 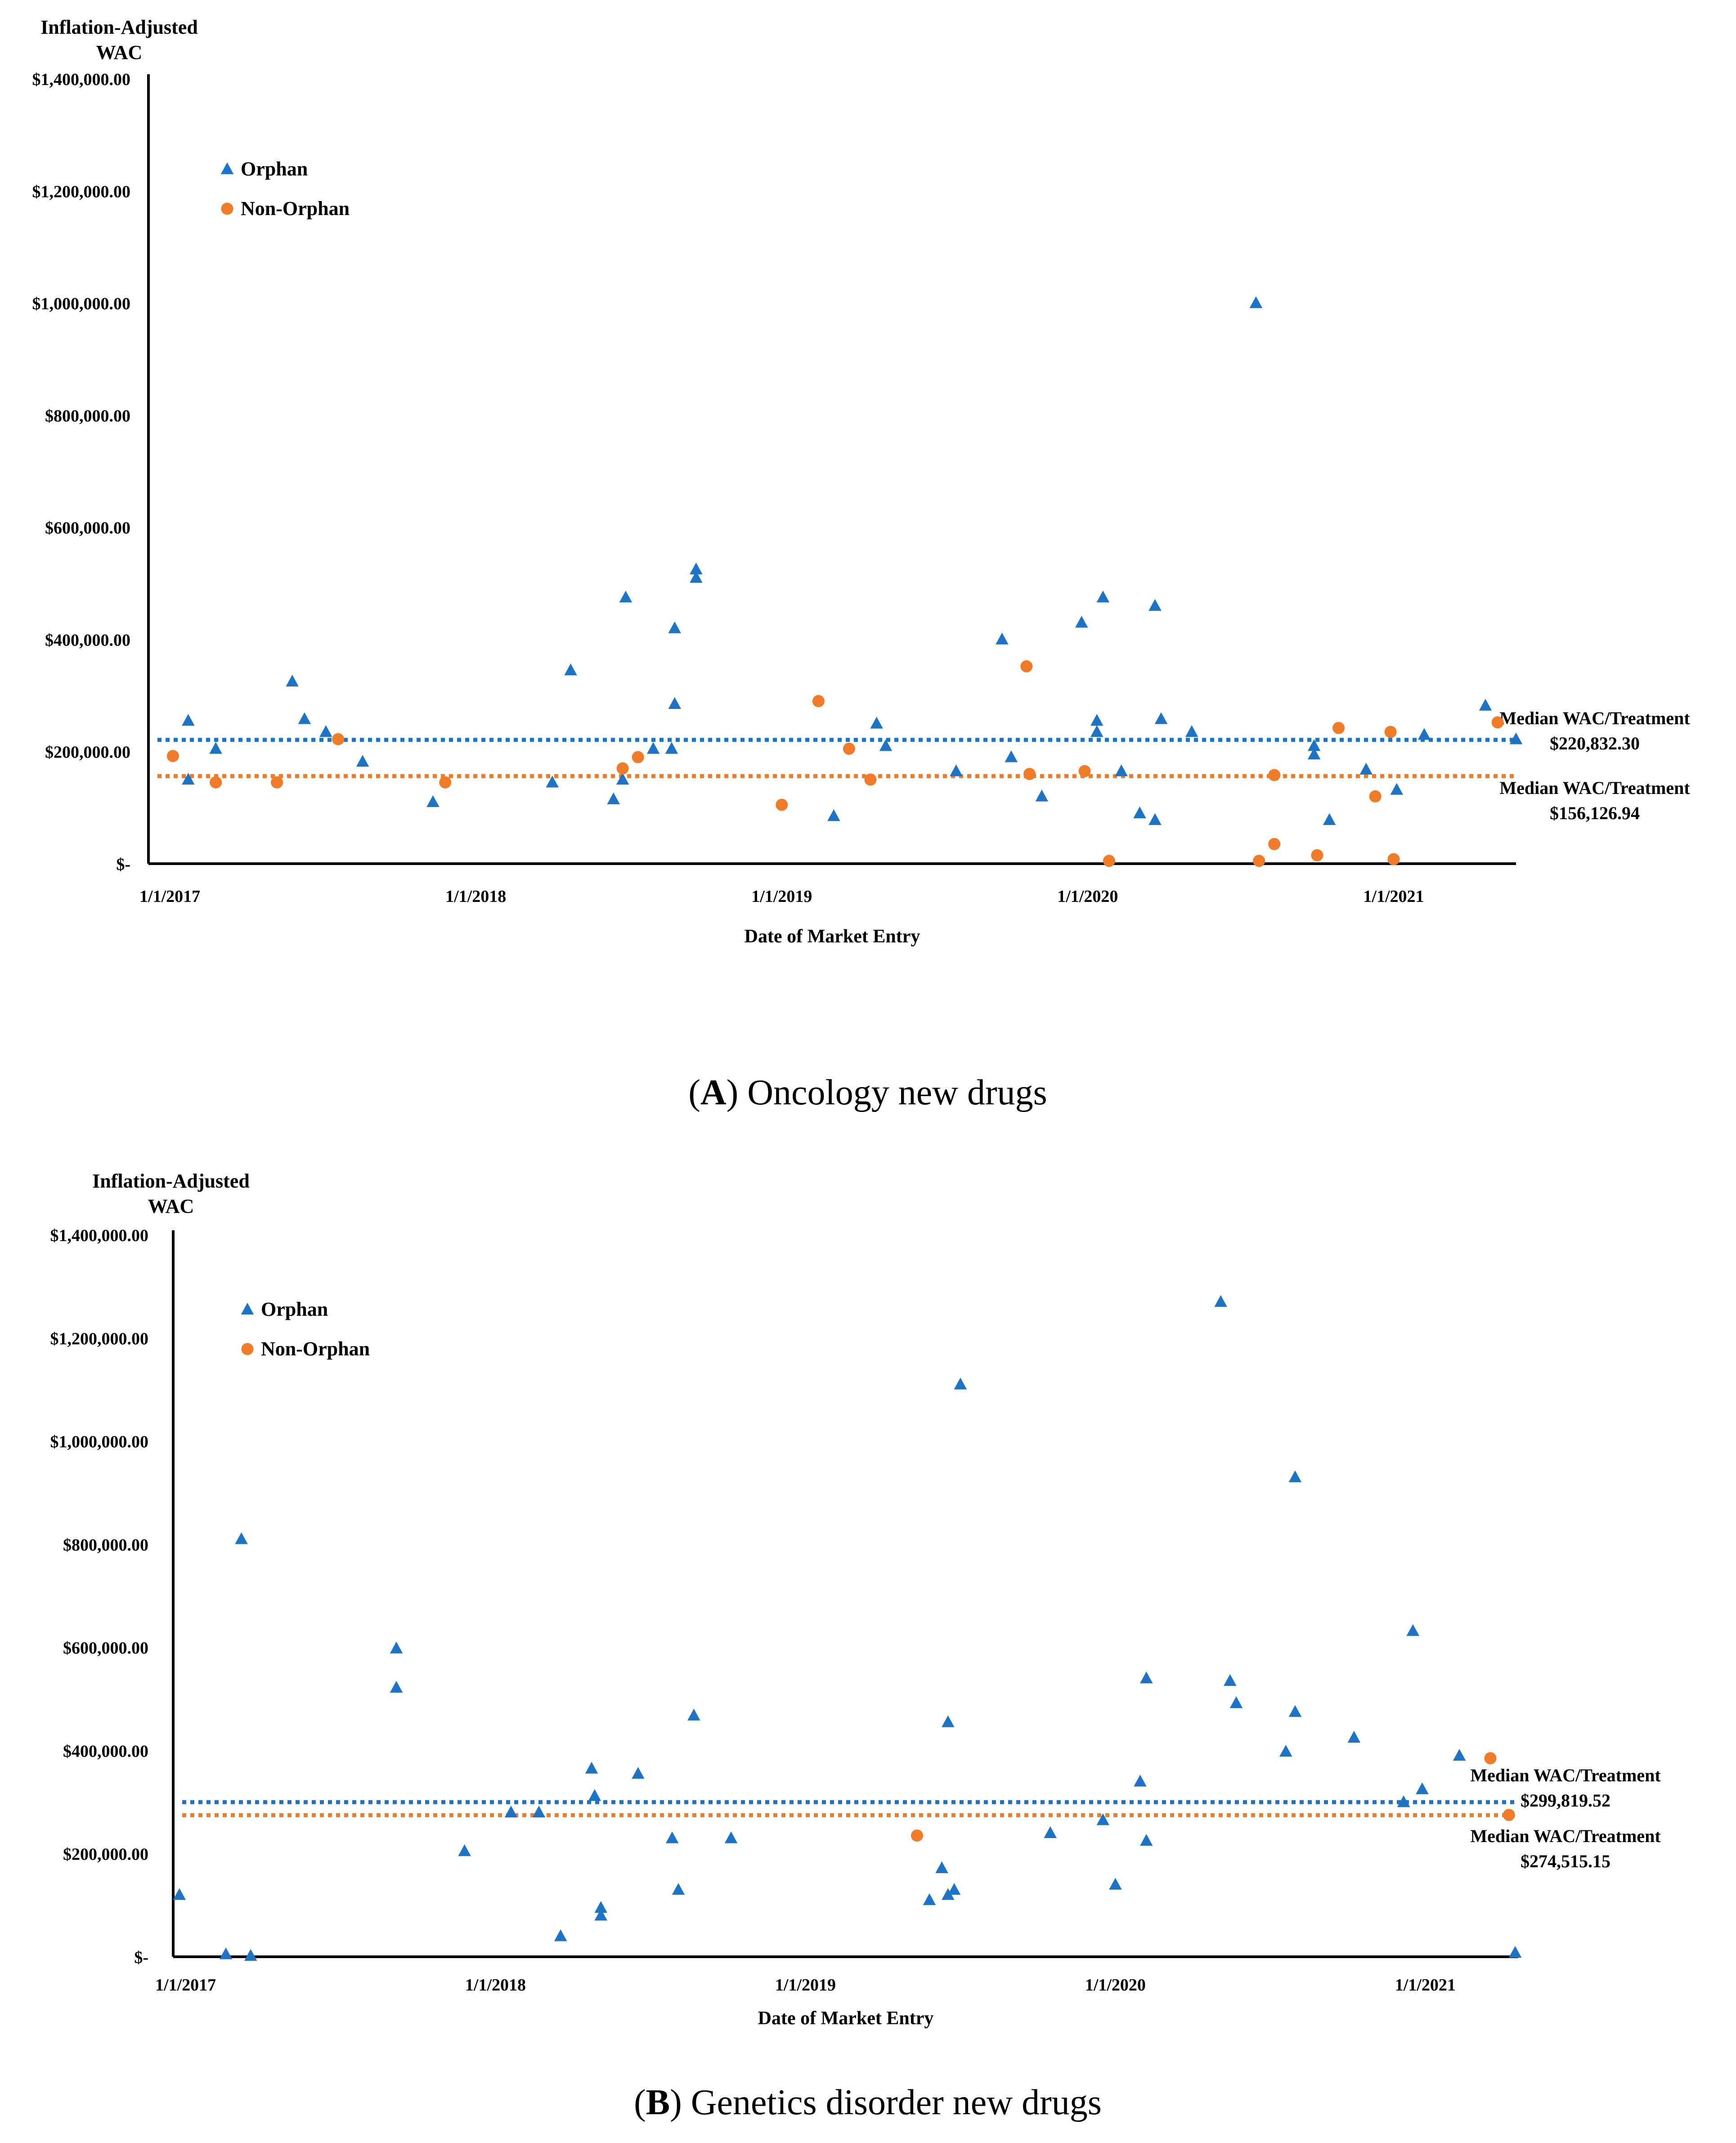 What do you see at coordinates (247, 1309) in the screenshot?
I see `panel-b-legend-orphan-marker` at bounding box center [247, 1309].